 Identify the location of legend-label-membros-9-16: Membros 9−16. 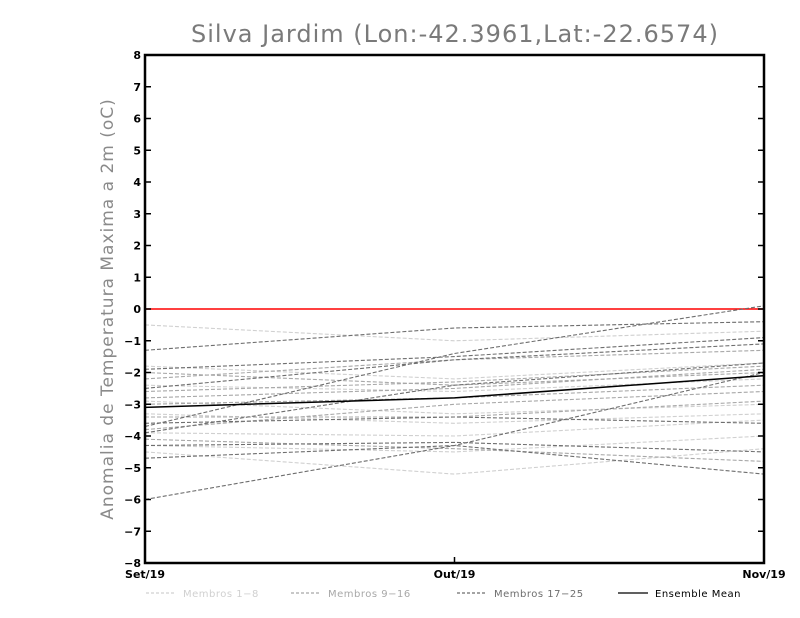
(369, 594).